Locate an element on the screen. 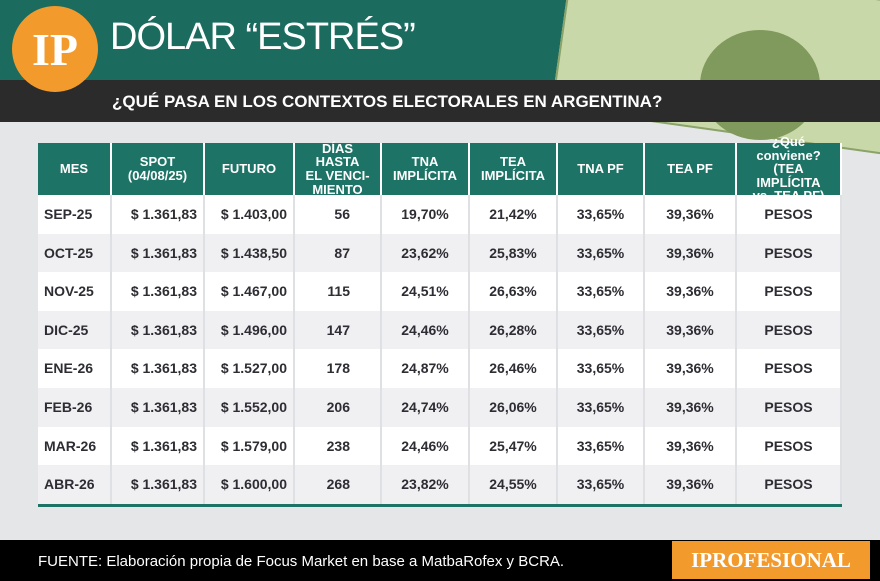 Image resolution: width=880 pixels, height=581 pixels. table-cell: 268 is located at coordinates (338, 484).